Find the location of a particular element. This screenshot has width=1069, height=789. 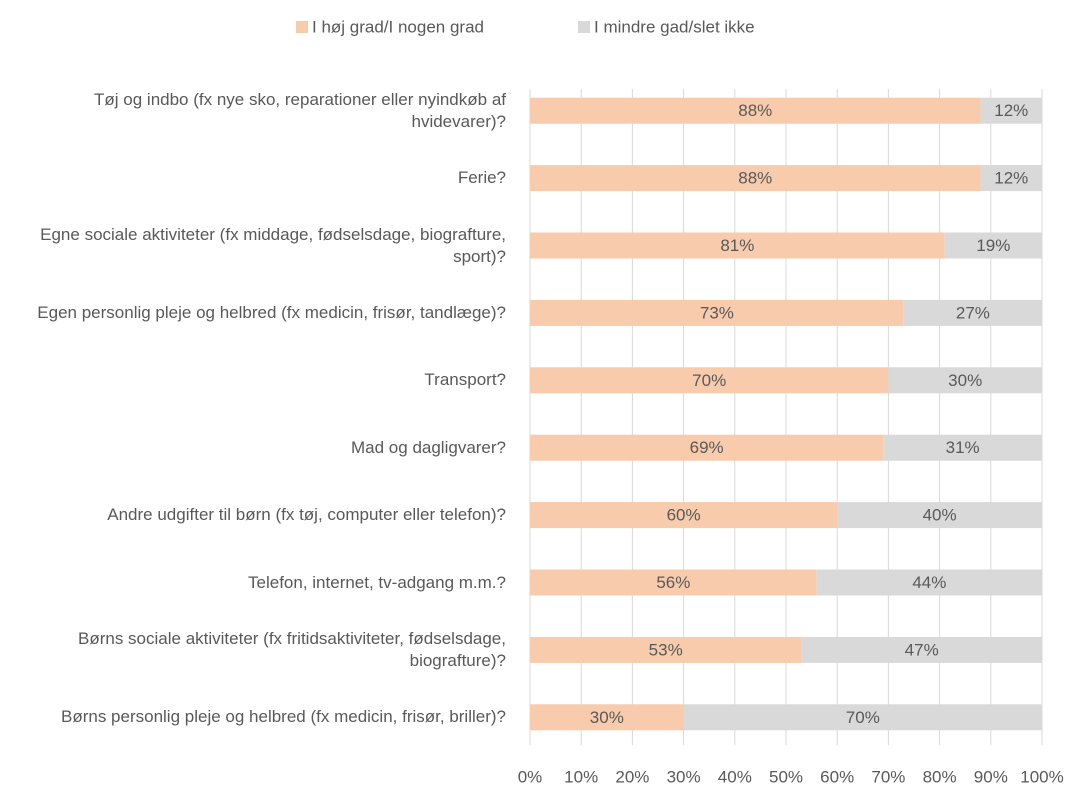

x-tick-label: 20% is located at coordinates (632, 776).